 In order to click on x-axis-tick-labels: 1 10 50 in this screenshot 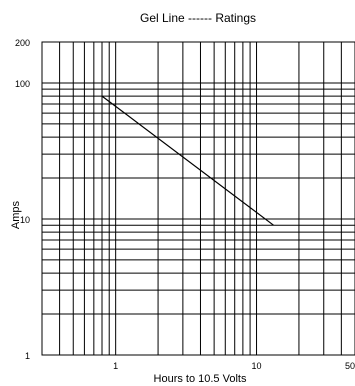, I will do `click(234, 366)`.